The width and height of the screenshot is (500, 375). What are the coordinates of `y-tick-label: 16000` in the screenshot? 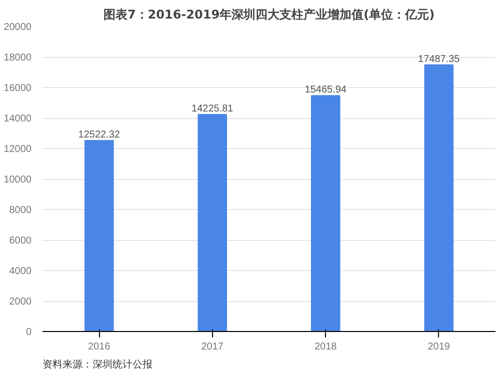 It's located at (18, 88).